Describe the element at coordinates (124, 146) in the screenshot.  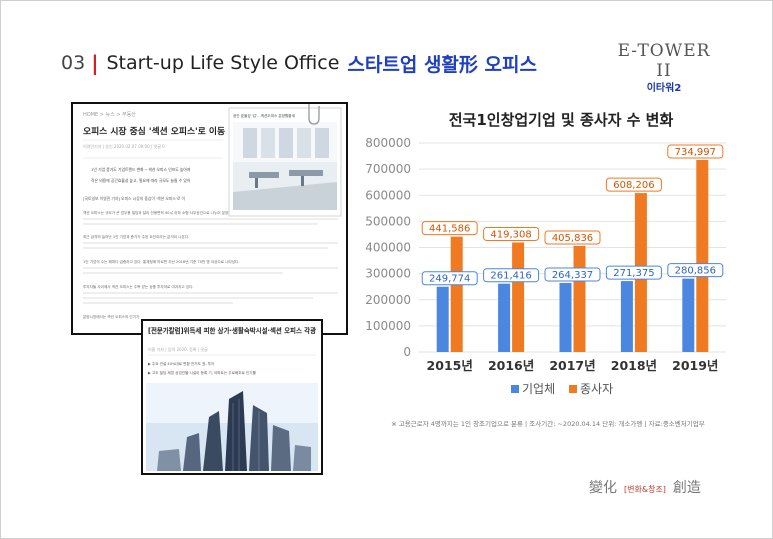
I see `article-meta: 이영민기자 | 승인 2020.02.07 09:00 | 댓글 0` at that location.